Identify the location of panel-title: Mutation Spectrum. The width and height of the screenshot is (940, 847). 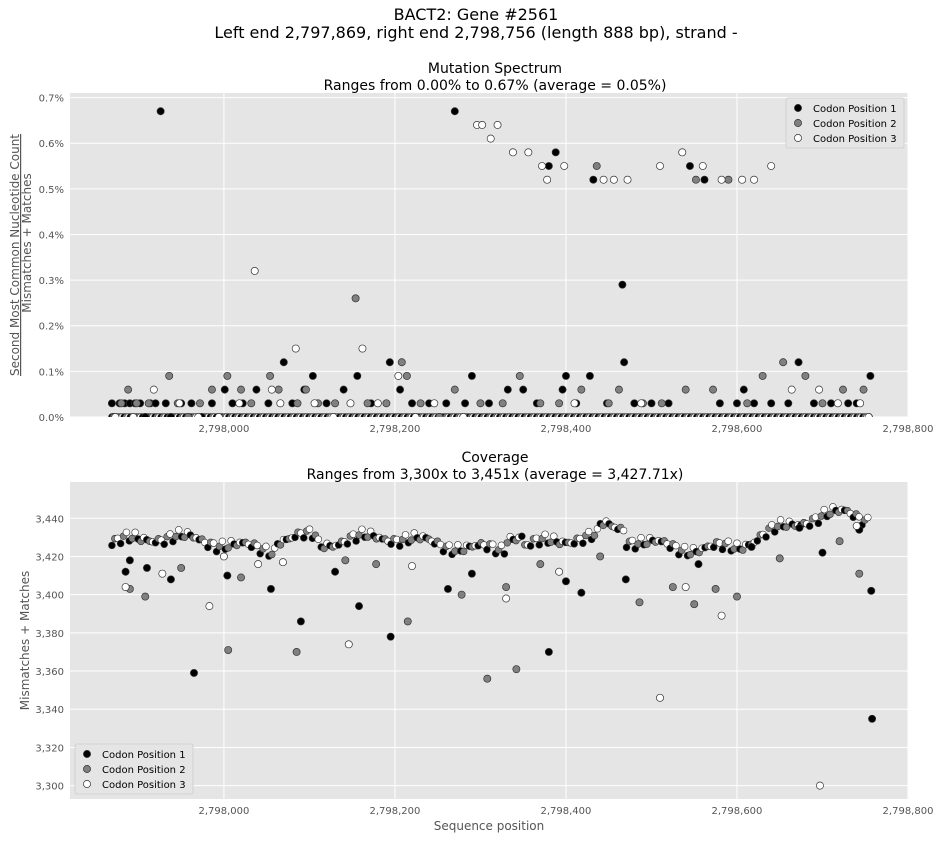
(495, 69).